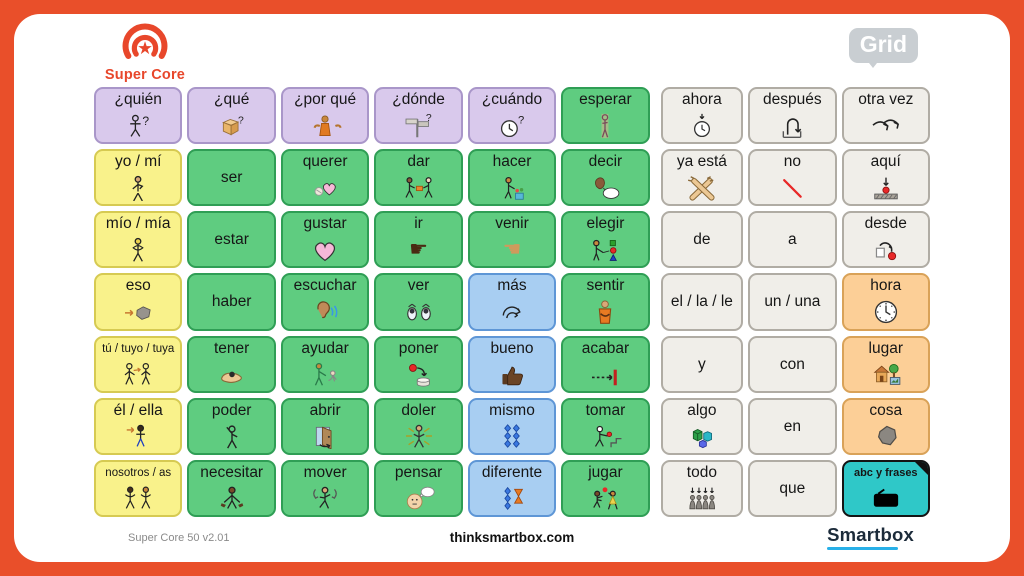  I want to click on cell-lugar: lugar, so click(885, 364).